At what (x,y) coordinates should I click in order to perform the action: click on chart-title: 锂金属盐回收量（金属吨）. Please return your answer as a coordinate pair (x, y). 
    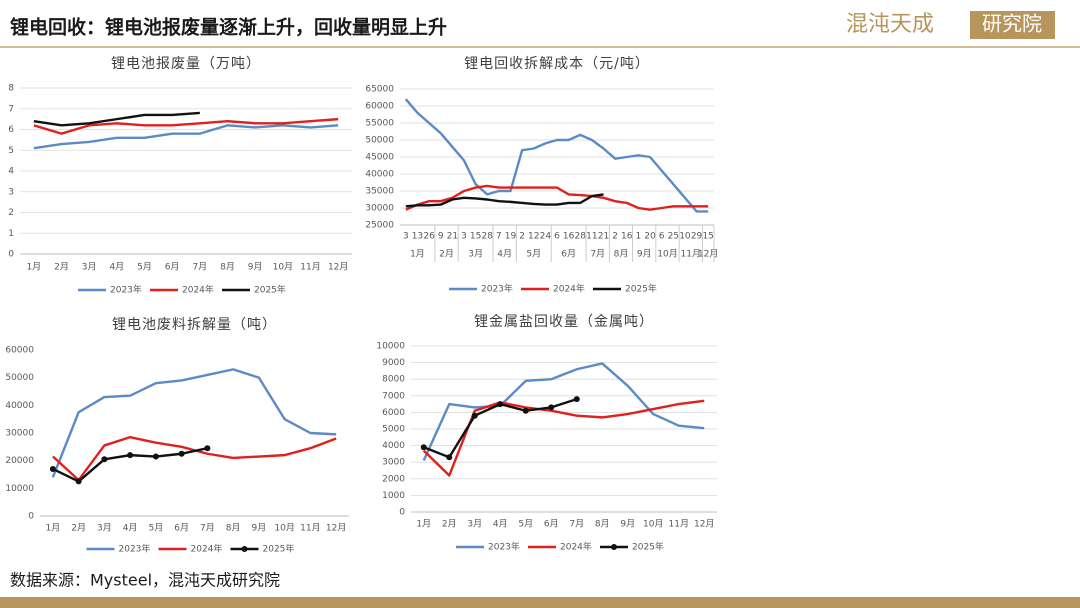
    Looking at the image, I should click on (564, 322).